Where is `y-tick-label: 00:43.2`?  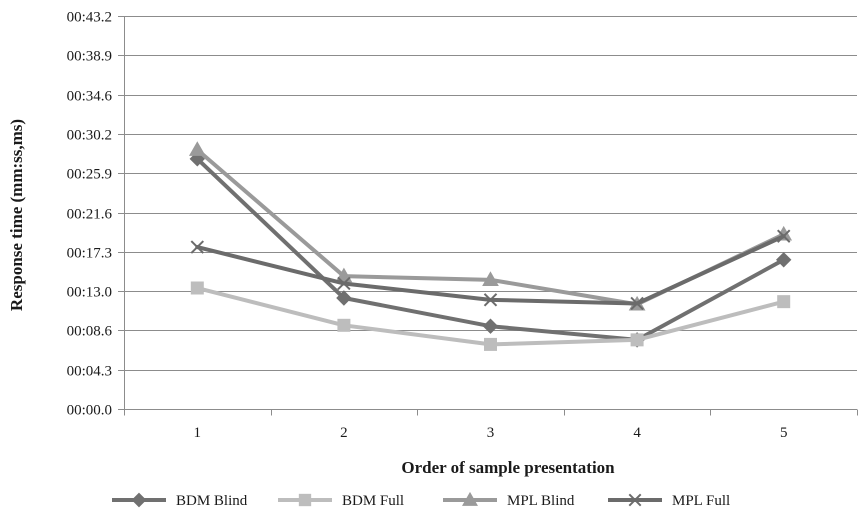
y-tick-label: 00:43.2 is located at coordinates (89, 18).